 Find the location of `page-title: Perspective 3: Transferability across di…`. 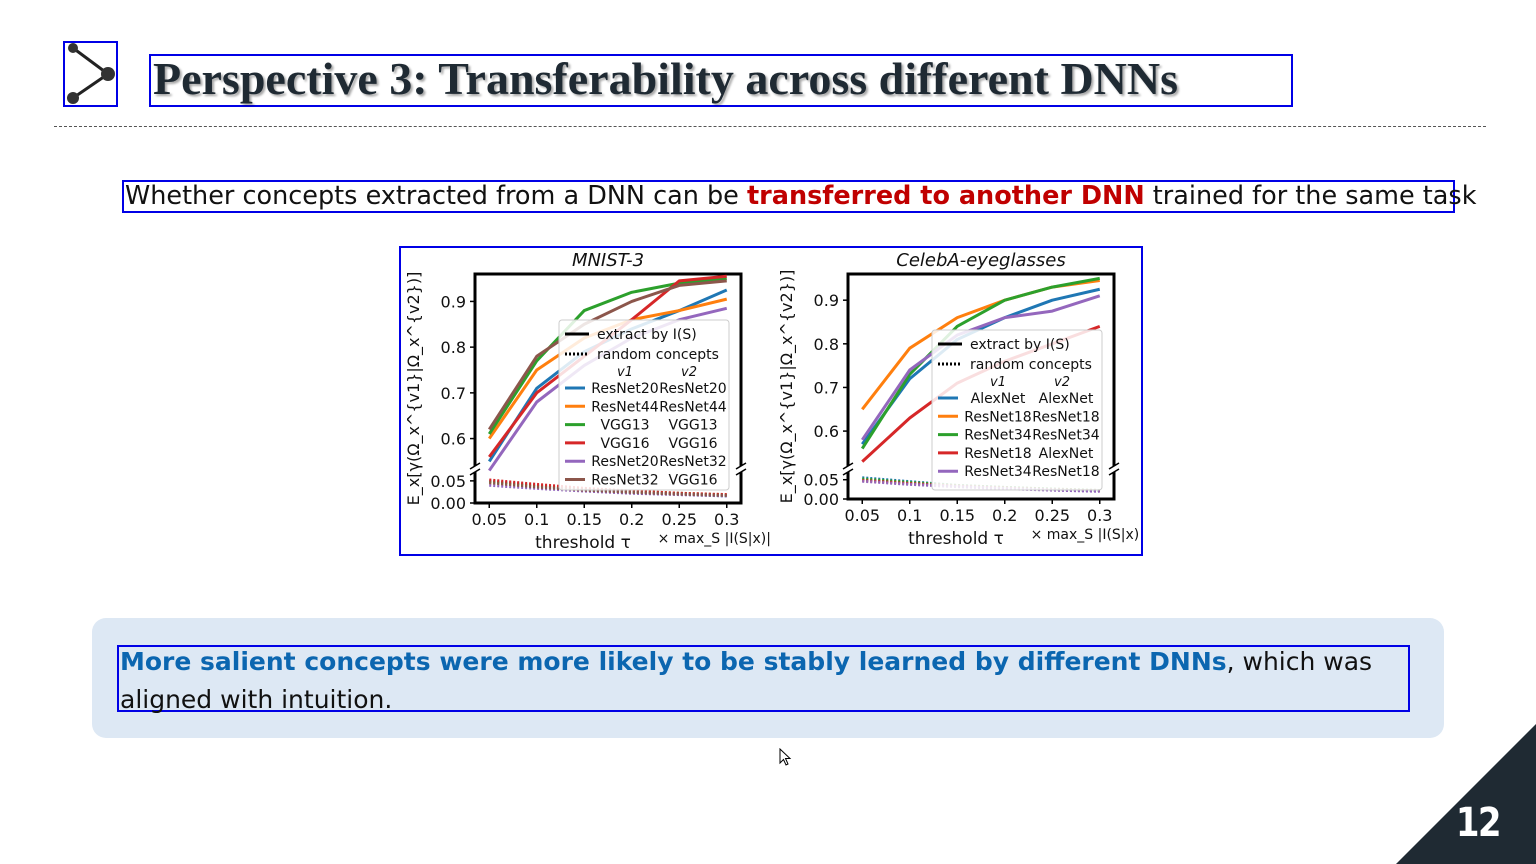

page-title: Perspective 3: Transferability across di… is located at coordinates (666, 78).